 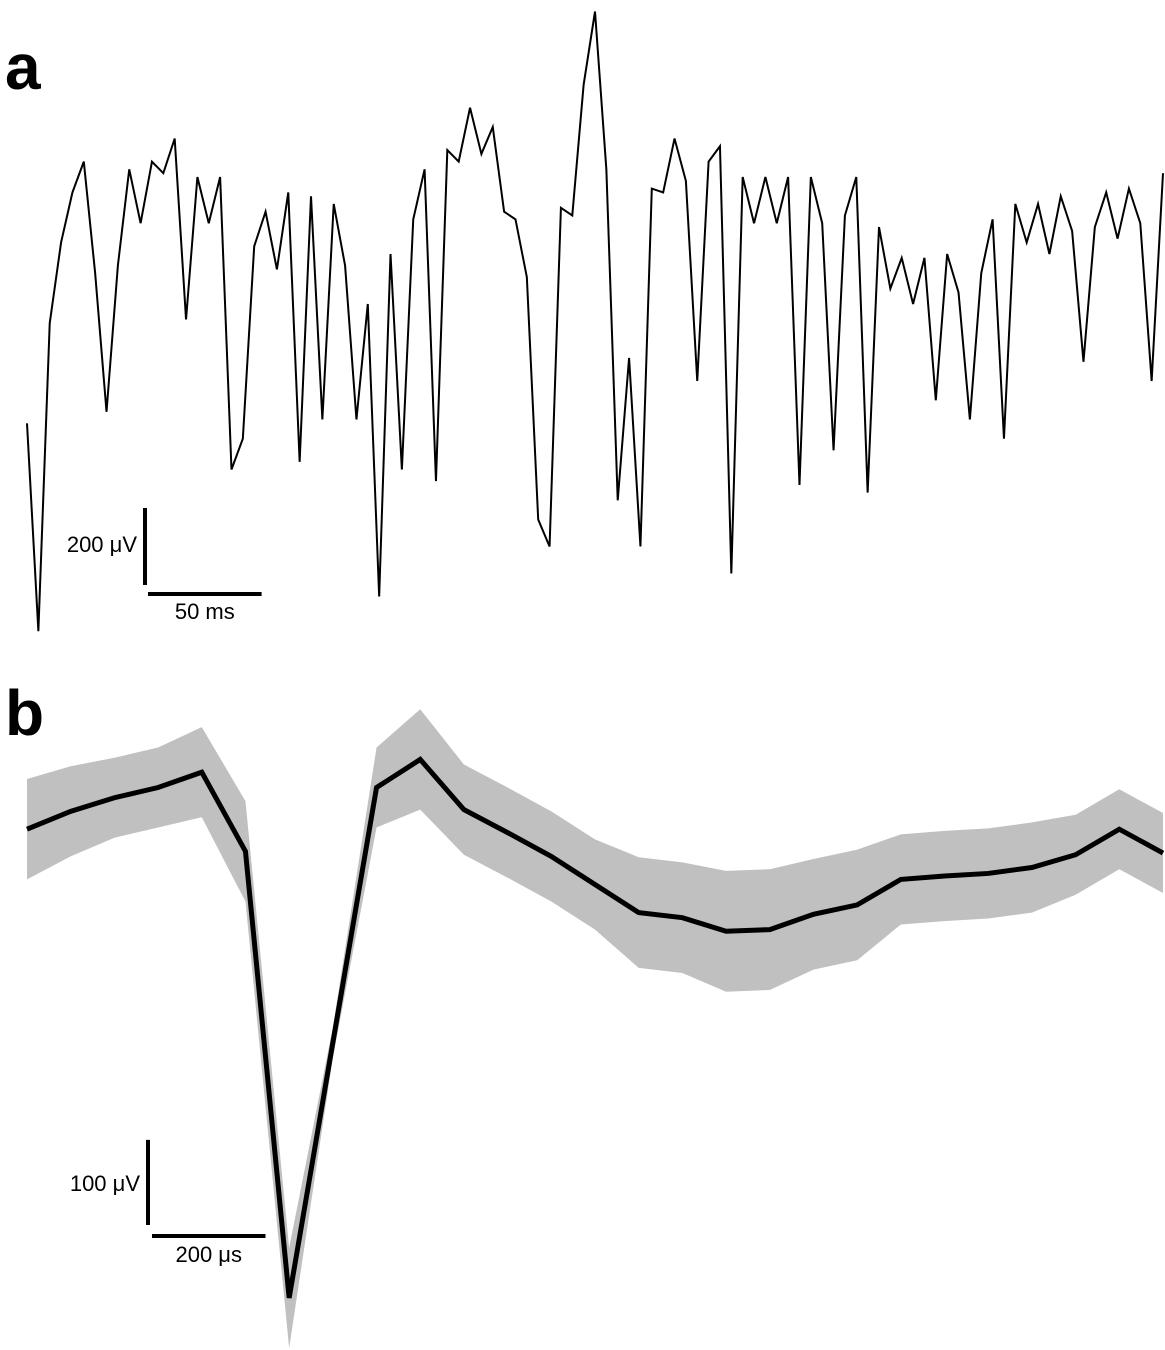 What do you see at coordinates (102, 544) in the screenshot?
I see `scale-bar-y-label: 200 μV` at bounding box center [102, 544].